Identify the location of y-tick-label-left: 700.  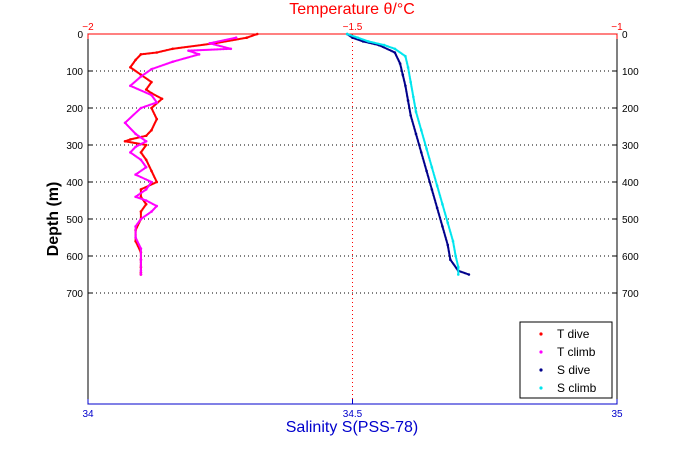
(74, 294).